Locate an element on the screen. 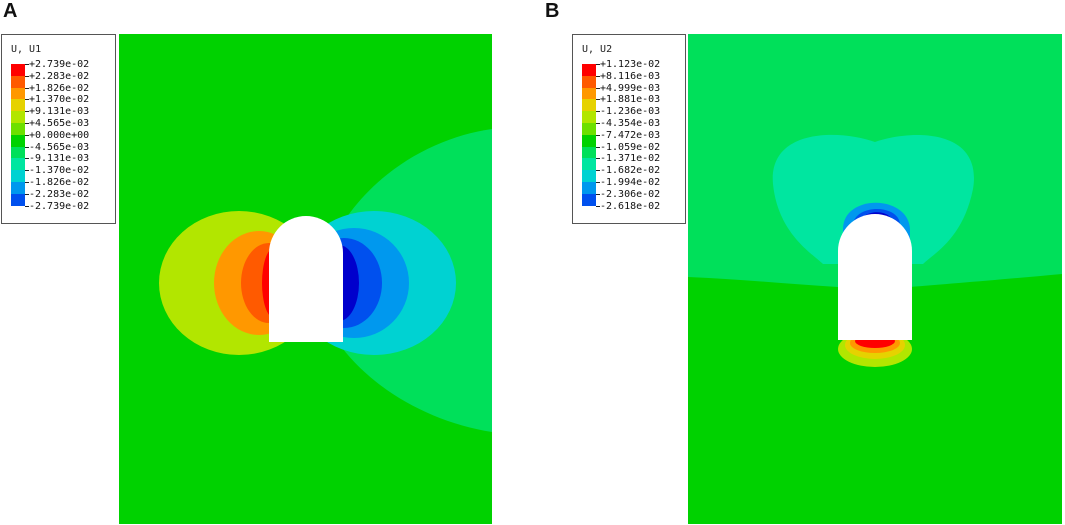 This screenshot has height=525, width=1065. legend-value: +4.565e-03 is located at coordinates (59, 123).